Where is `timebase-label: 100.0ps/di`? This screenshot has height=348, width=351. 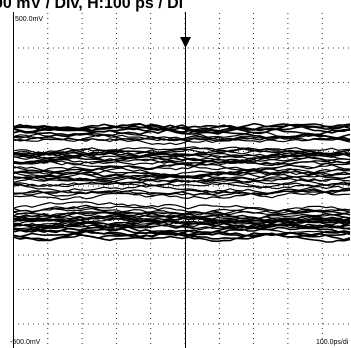 timebase-label: 100.0ps/di is located at coordinates (332, 342).